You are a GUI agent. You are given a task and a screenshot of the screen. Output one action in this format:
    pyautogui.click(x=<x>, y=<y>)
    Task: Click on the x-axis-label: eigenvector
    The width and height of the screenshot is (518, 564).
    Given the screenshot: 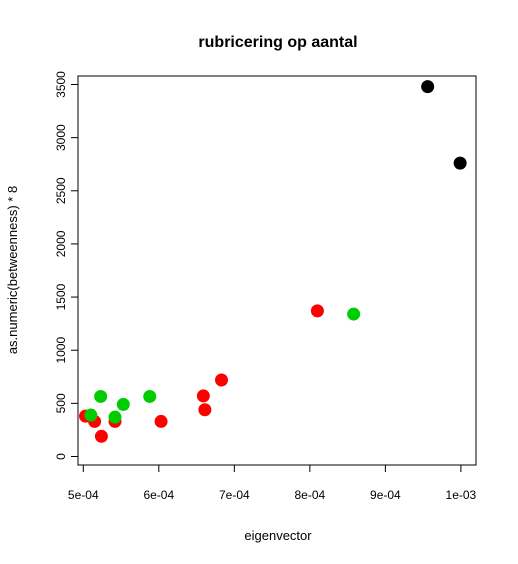 What is the action you would take?
    pyautogui.click(x=278, y=535)
    